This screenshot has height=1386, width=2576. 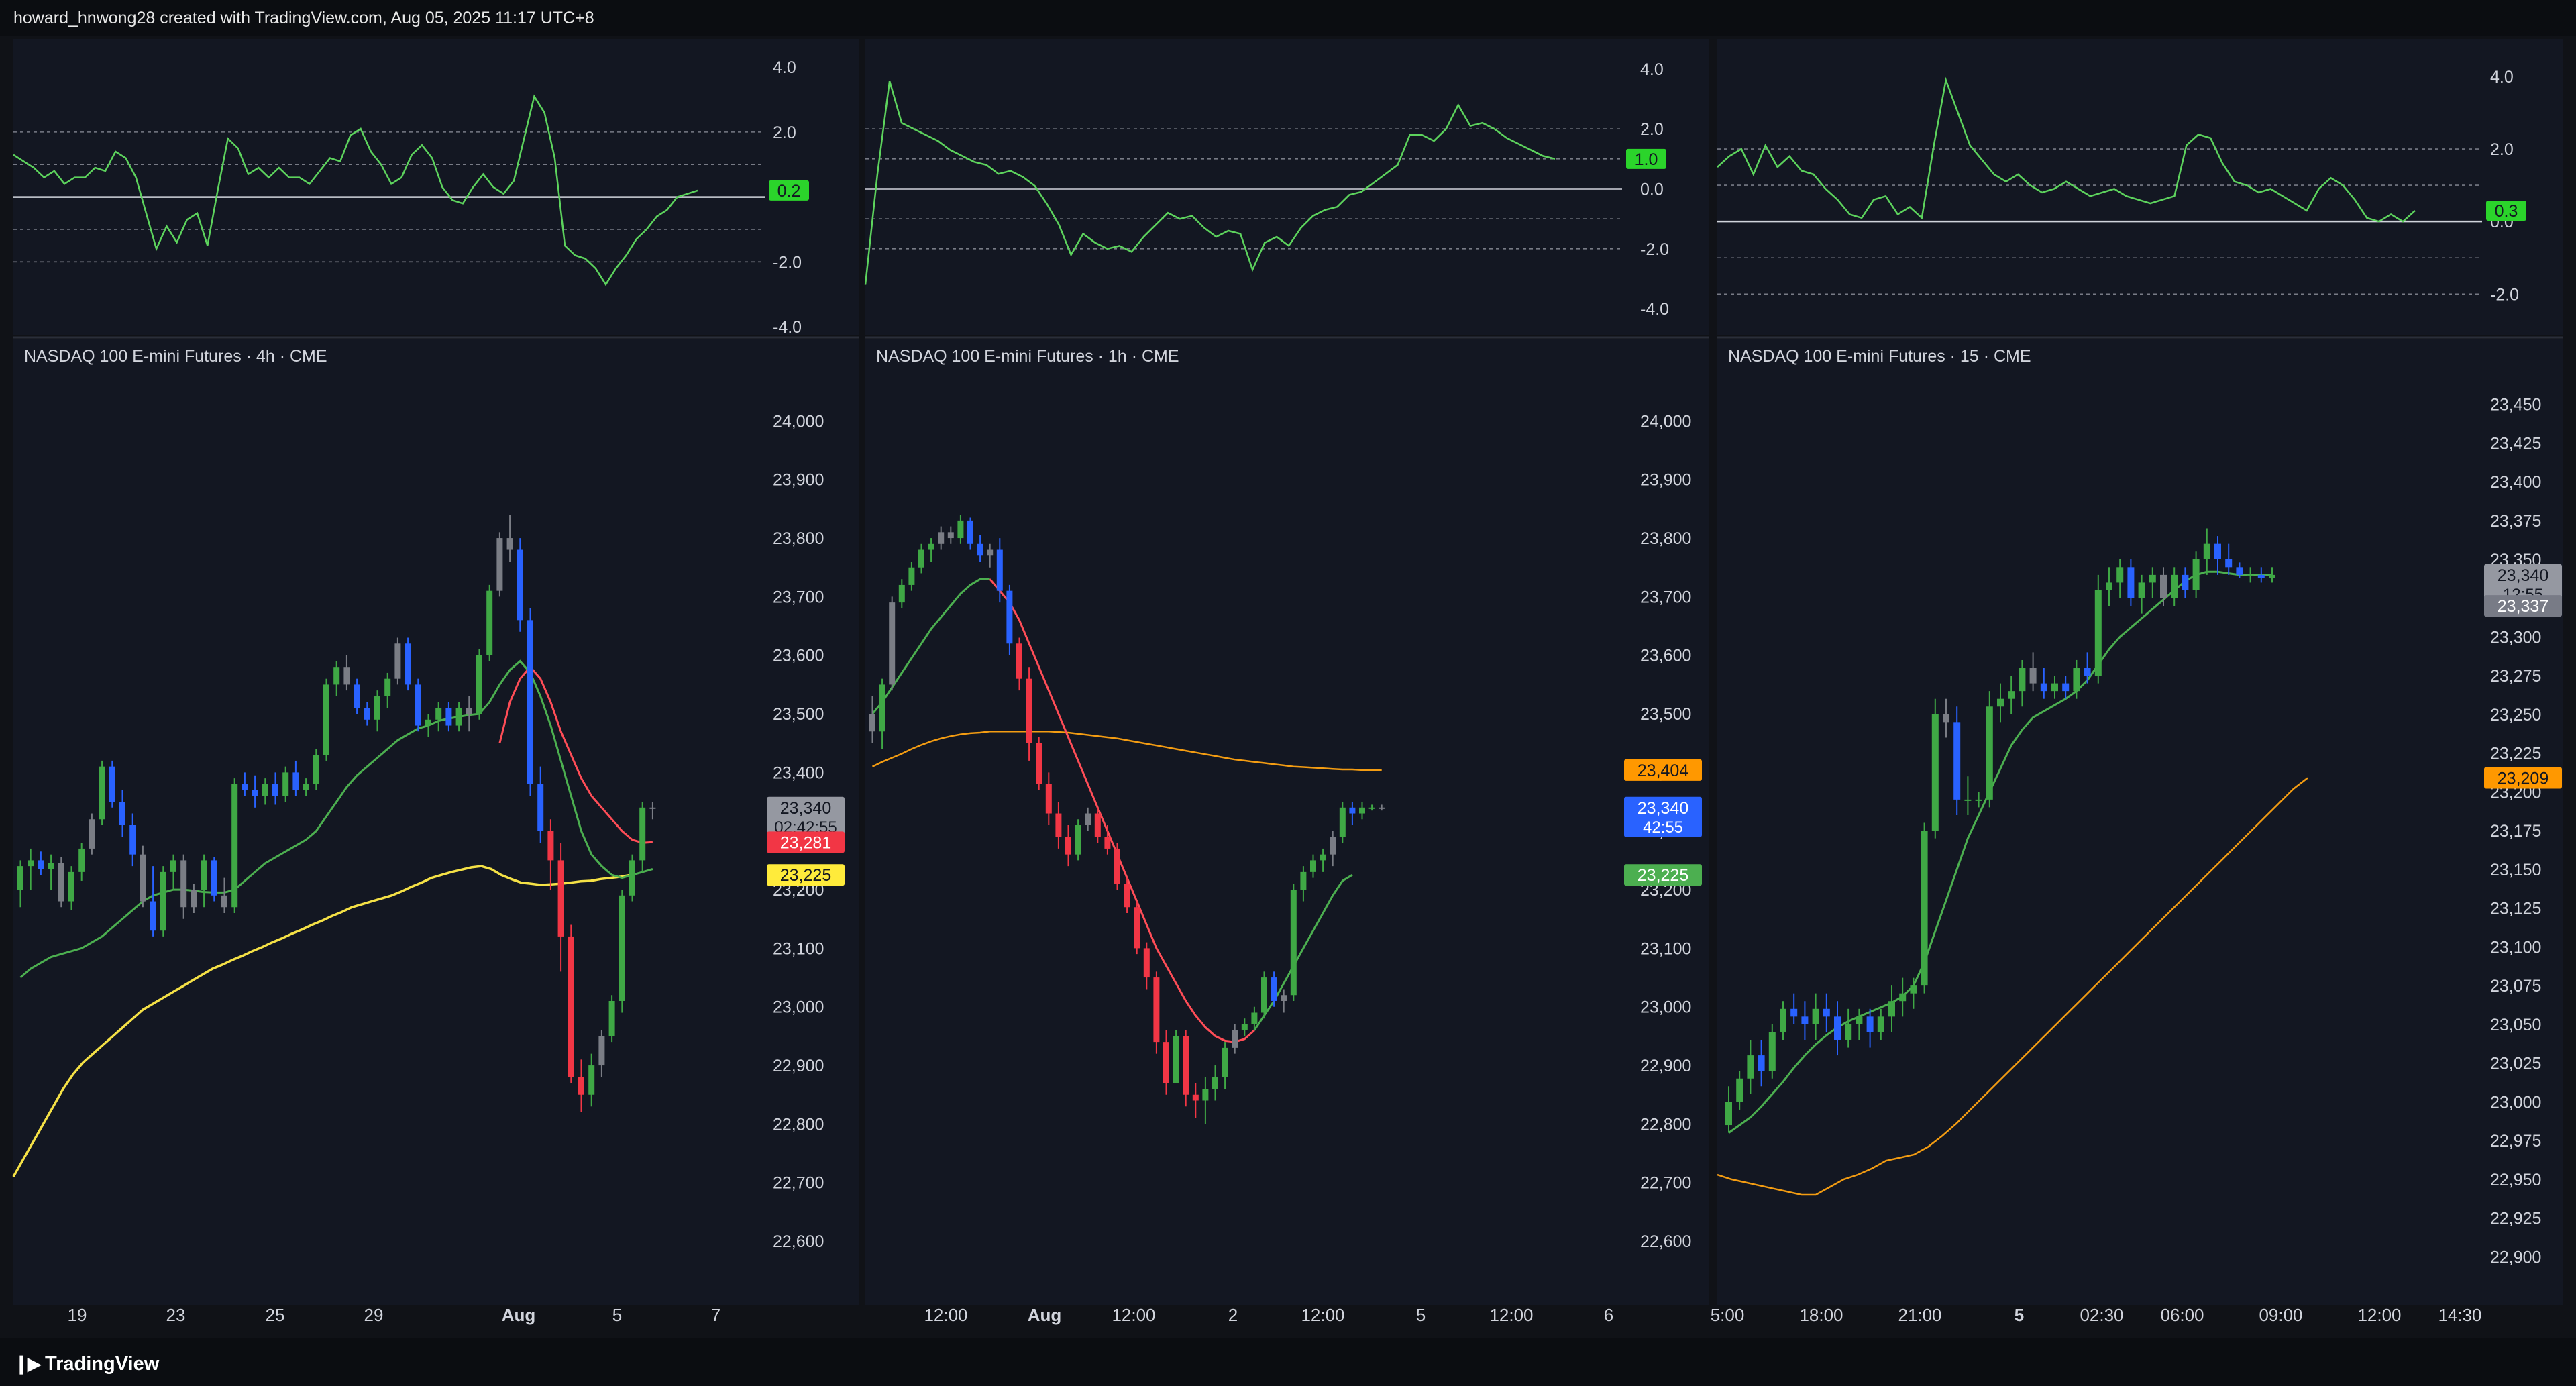 What do you see at coordinates (1663, 770) in the screenshot?
I see `price-axis-label-value: 23,404` at bounding box center [1663, 770].